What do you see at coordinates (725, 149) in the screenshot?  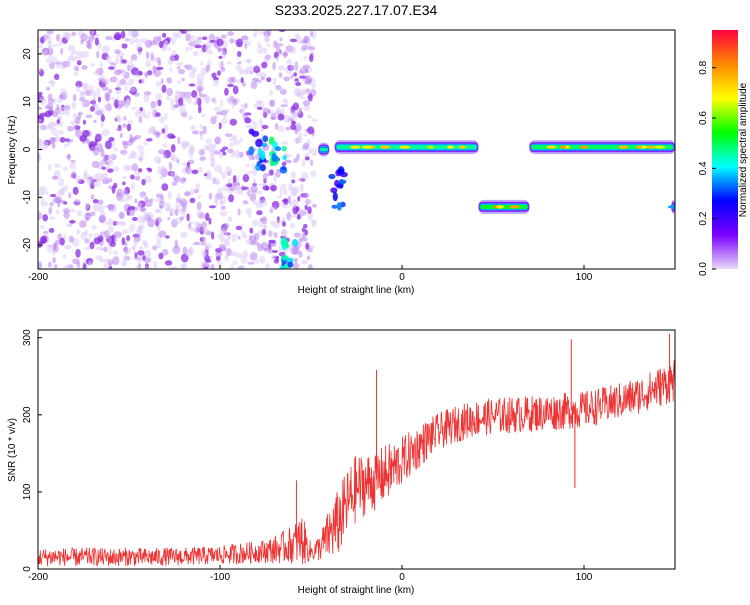 I see `colorbar-gradient` at bounding box center [725, 149].